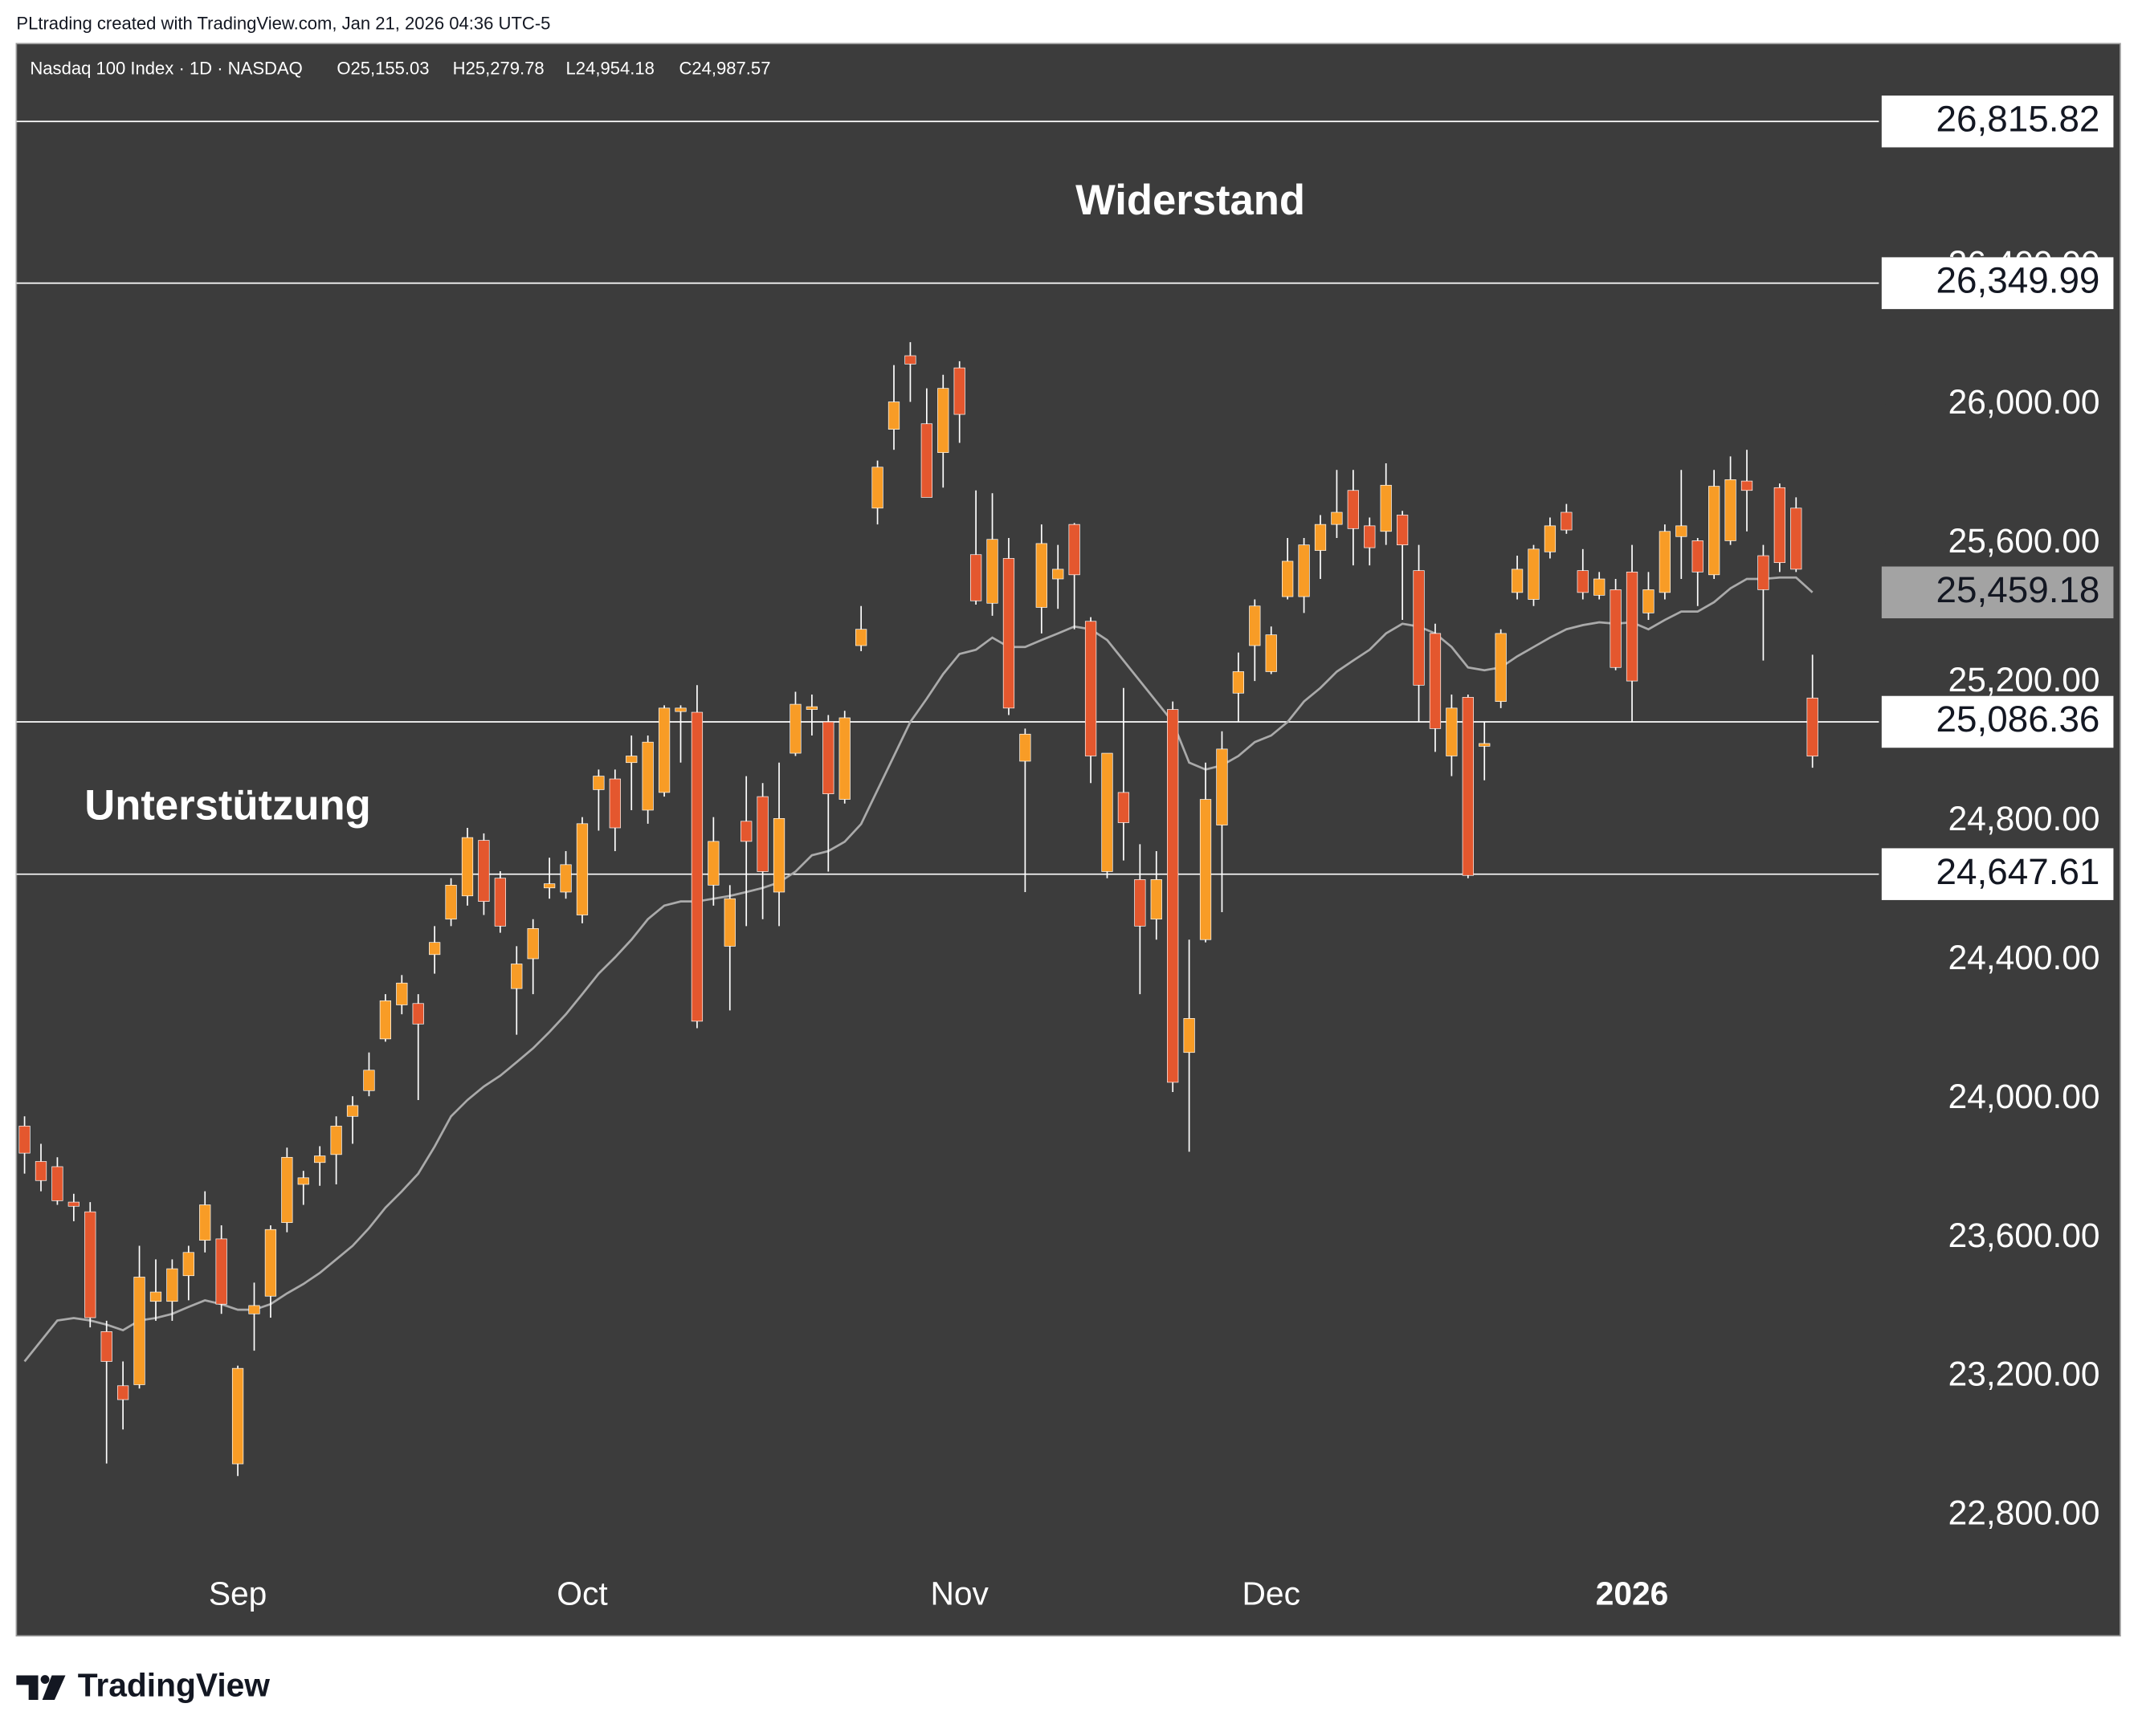 The width and height of the screenshot is (2138, 1736). What do you see at coordinates (959, 1593) in the screenshot?
I see `x-tick-label: Nov` at bounding box center [959, 1593].